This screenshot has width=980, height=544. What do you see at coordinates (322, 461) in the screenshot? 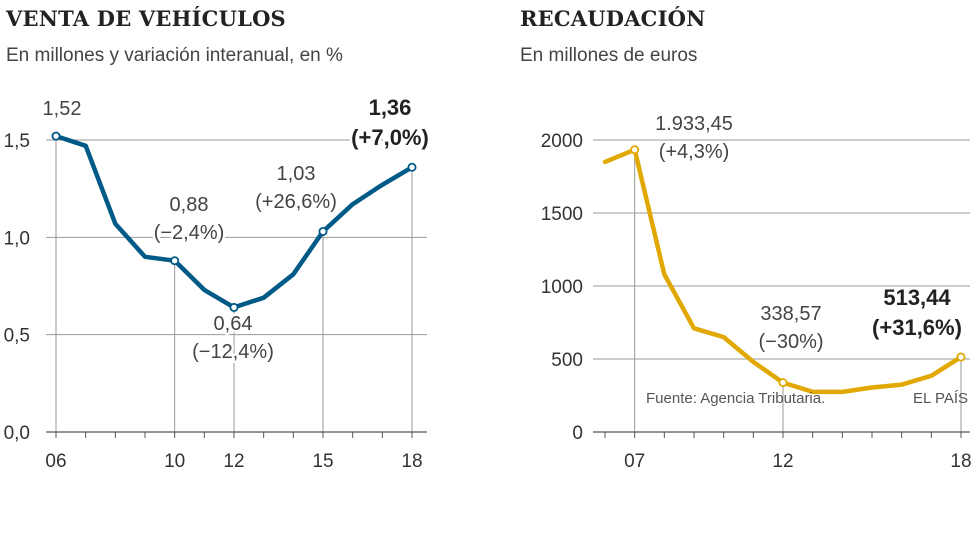
I see `sales-x-tick-label: 15` at bounding box center [322, 461].